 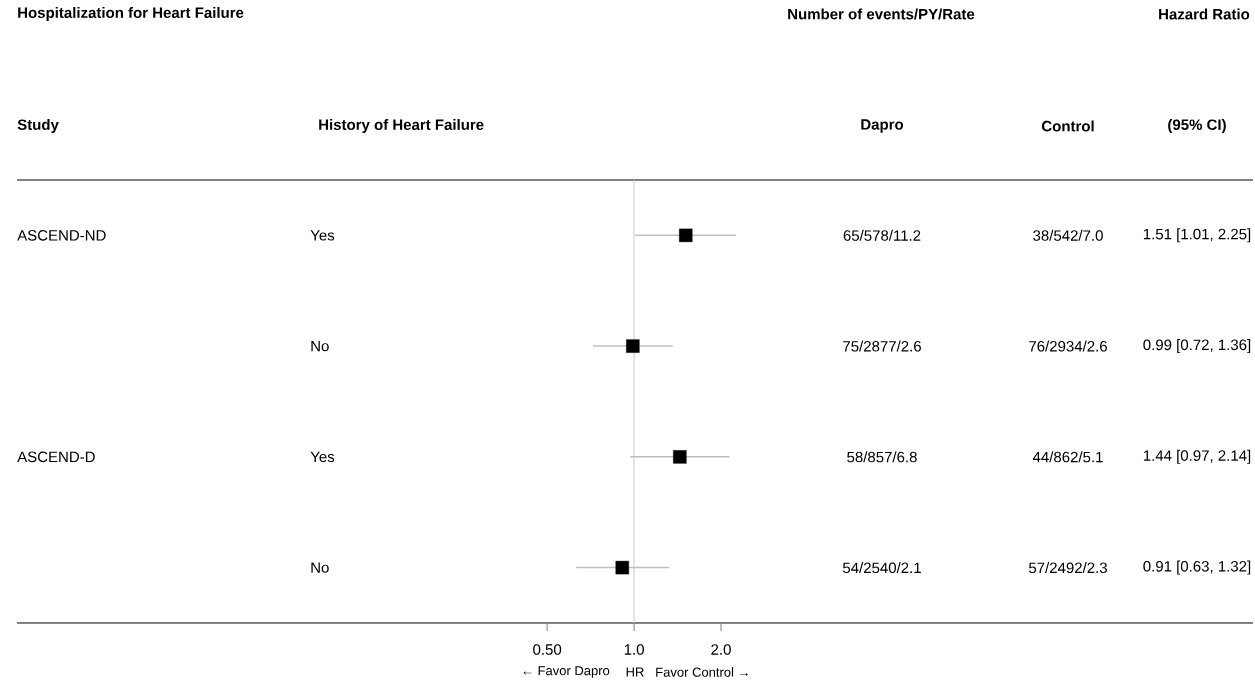 I want to click on x-tick-label: 2.0, so click(x=721, y=649).